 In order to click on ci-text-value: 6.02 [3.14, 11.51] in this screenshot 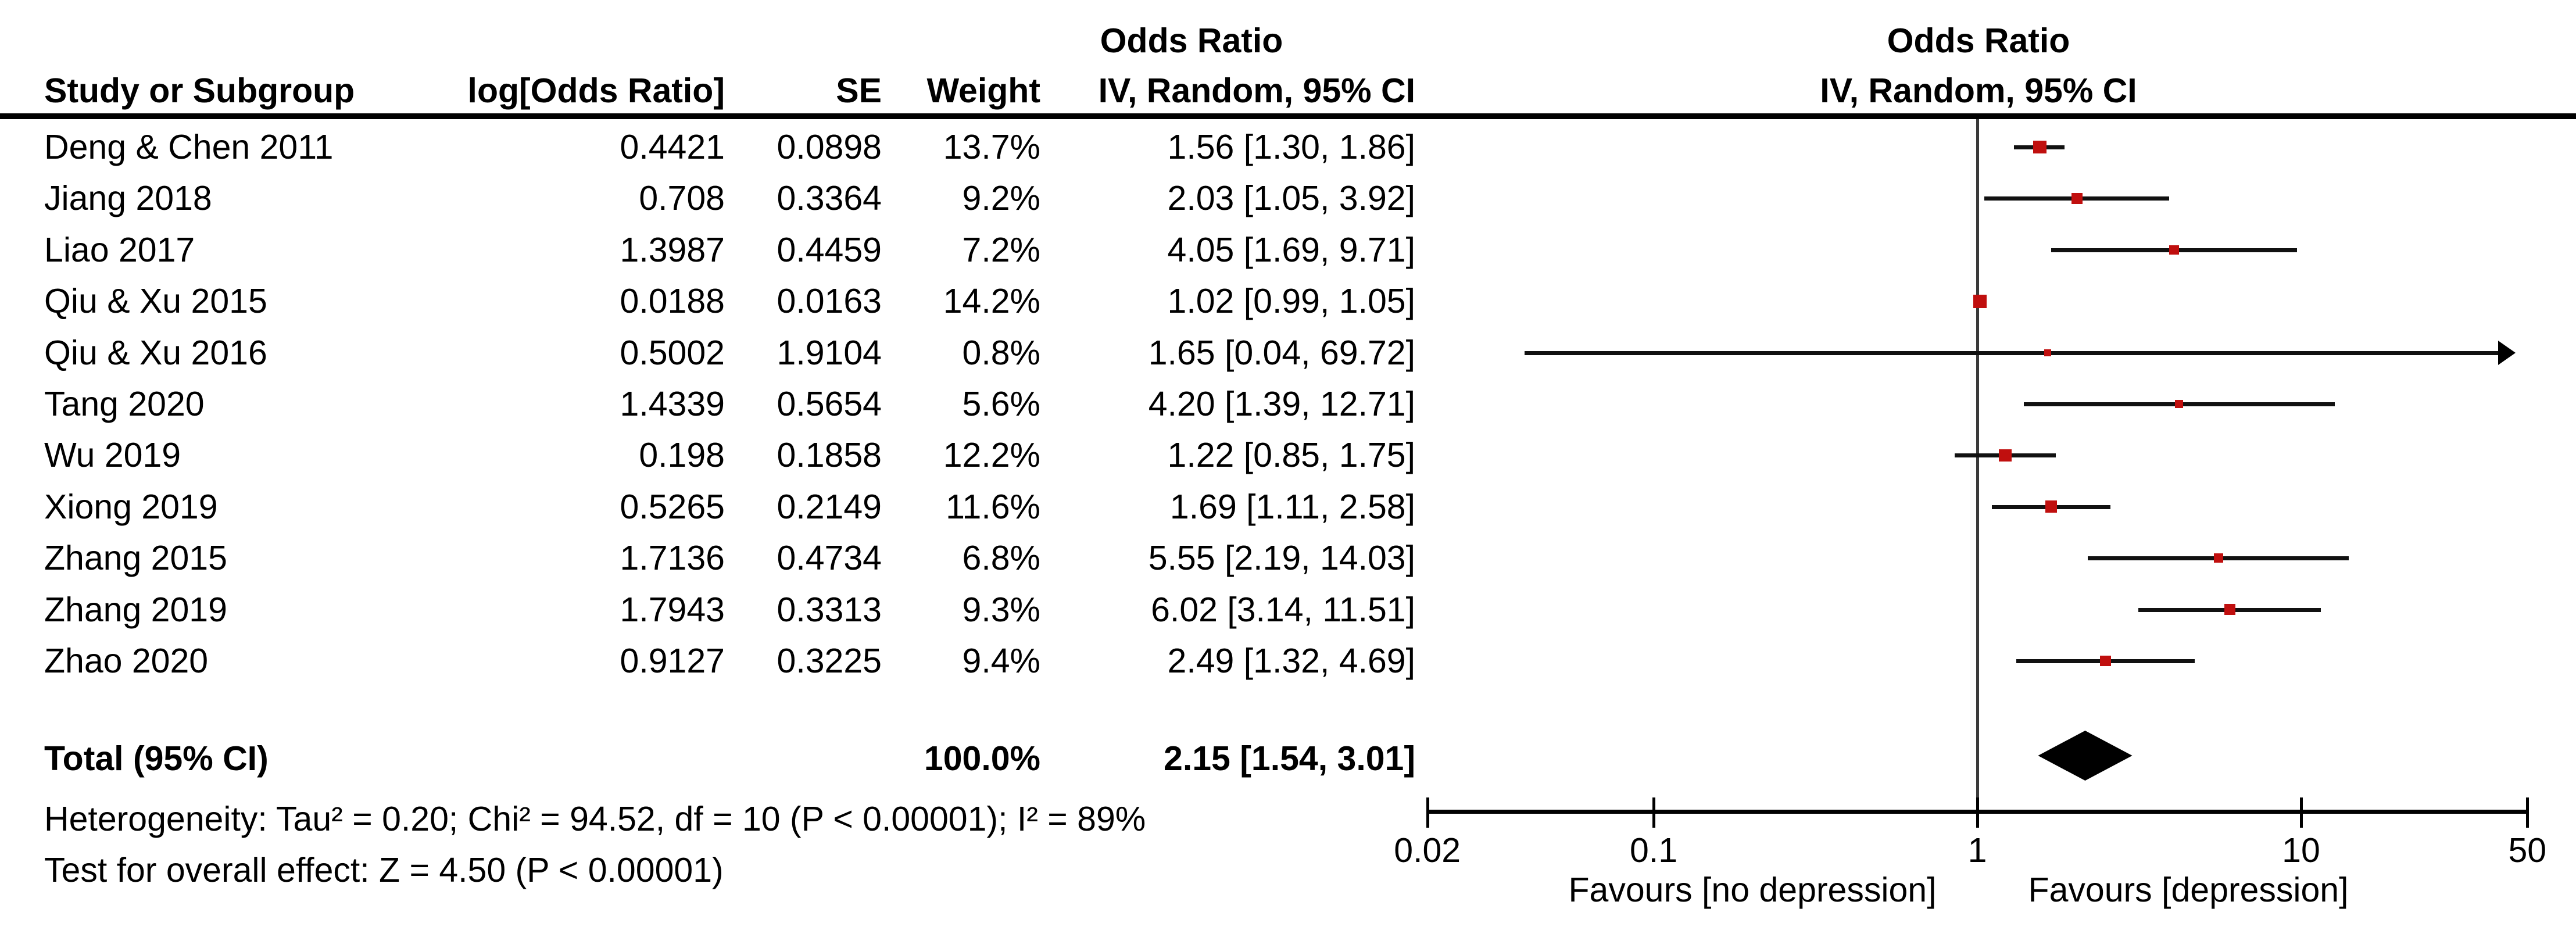, I will do `click(1283, 609)`.